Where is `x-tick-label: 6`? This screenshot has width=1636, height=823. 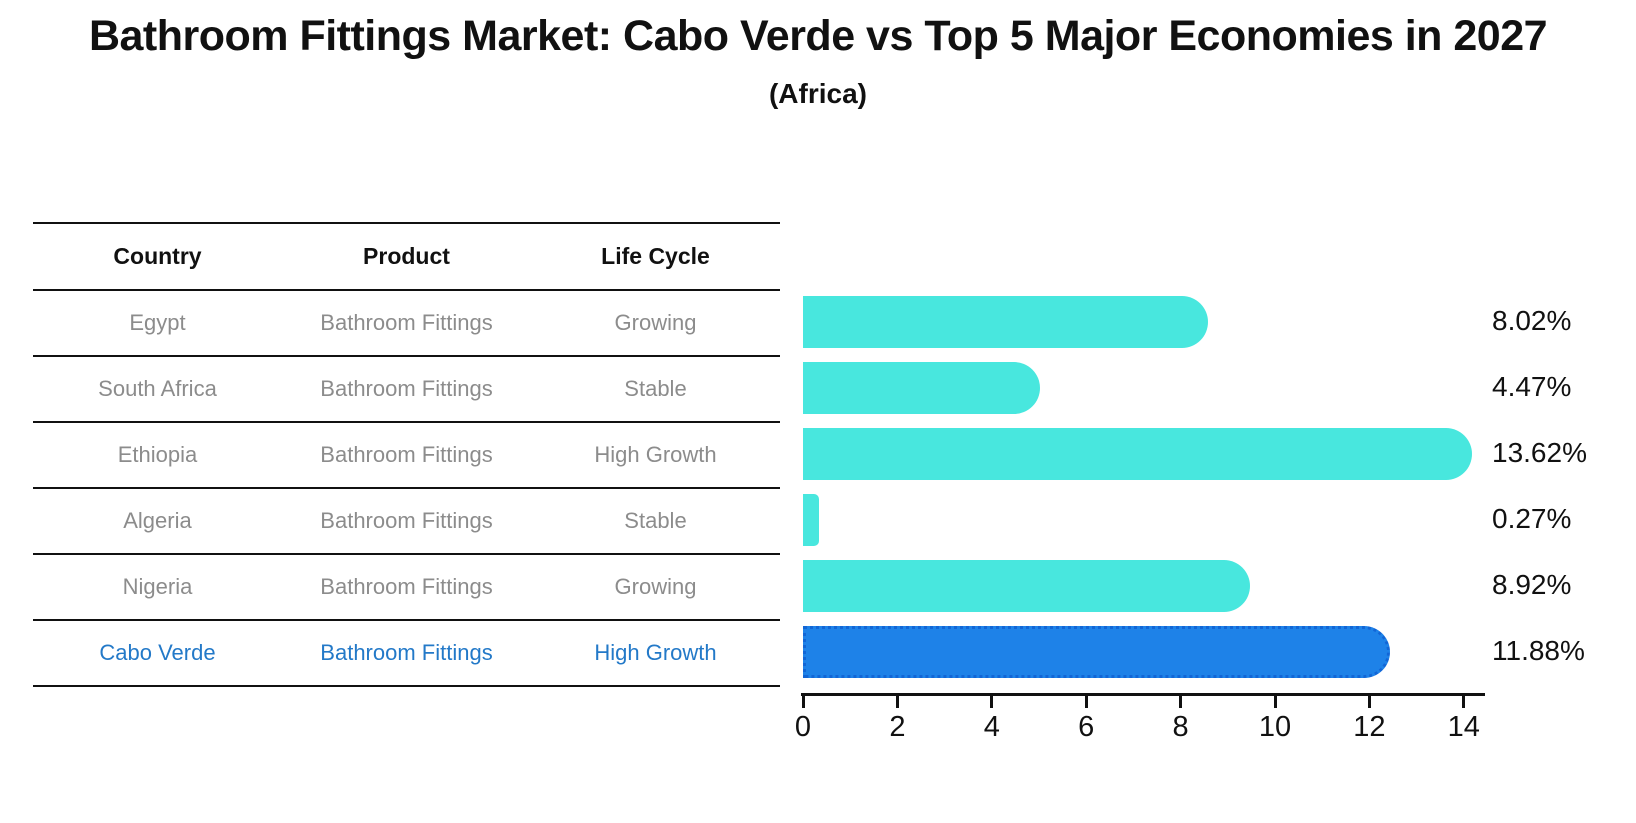
x-tick-label: 6 is located at coordinates (1086, 727).